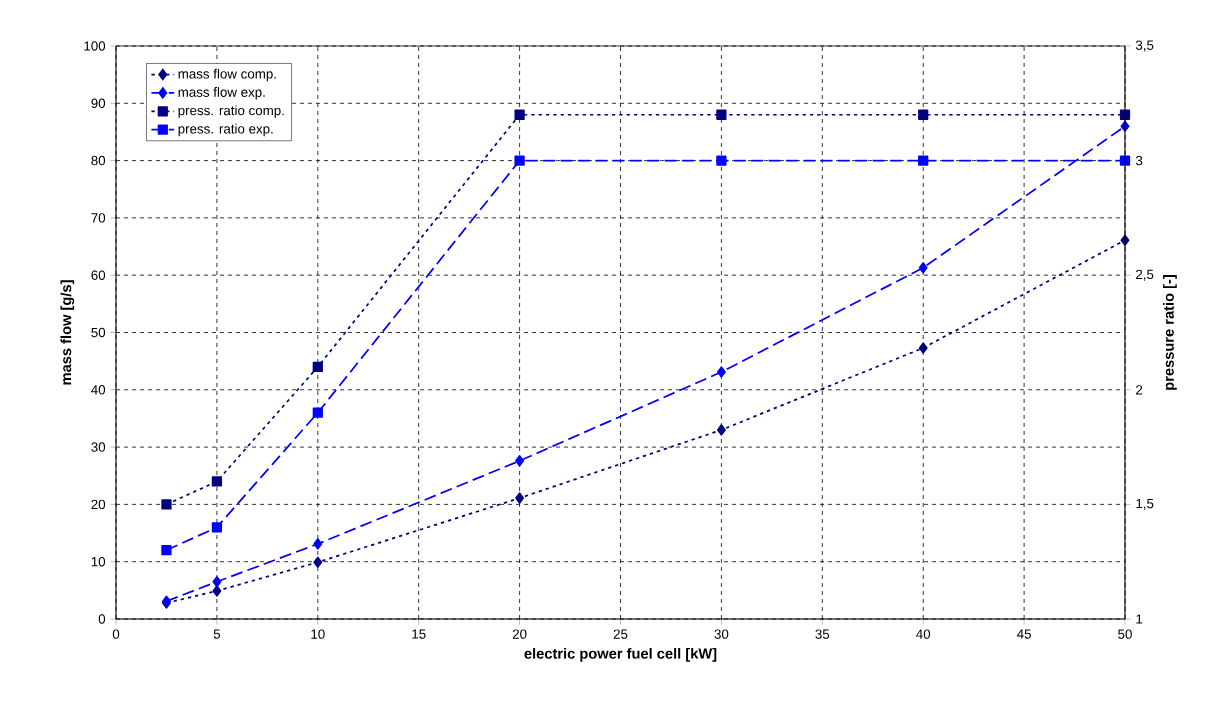  What do you see at coordinates (1024, 634) in the screenshot?
I see `x-tick-label: 45` at bounding box center [1024, 634].